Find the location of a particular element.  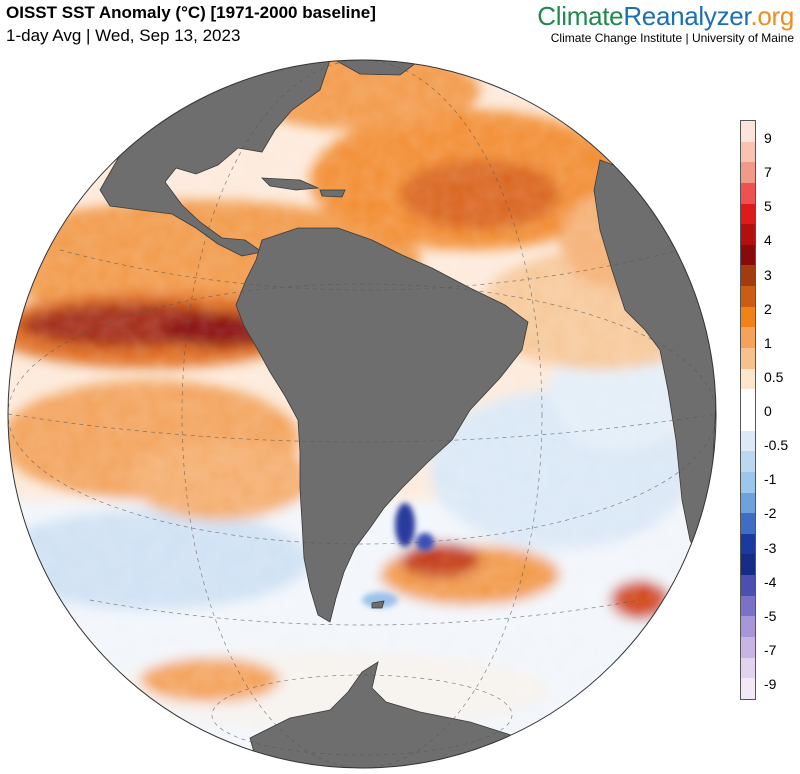

colorbar-tick-label: -0.5 is located at coordinates (776, 445).